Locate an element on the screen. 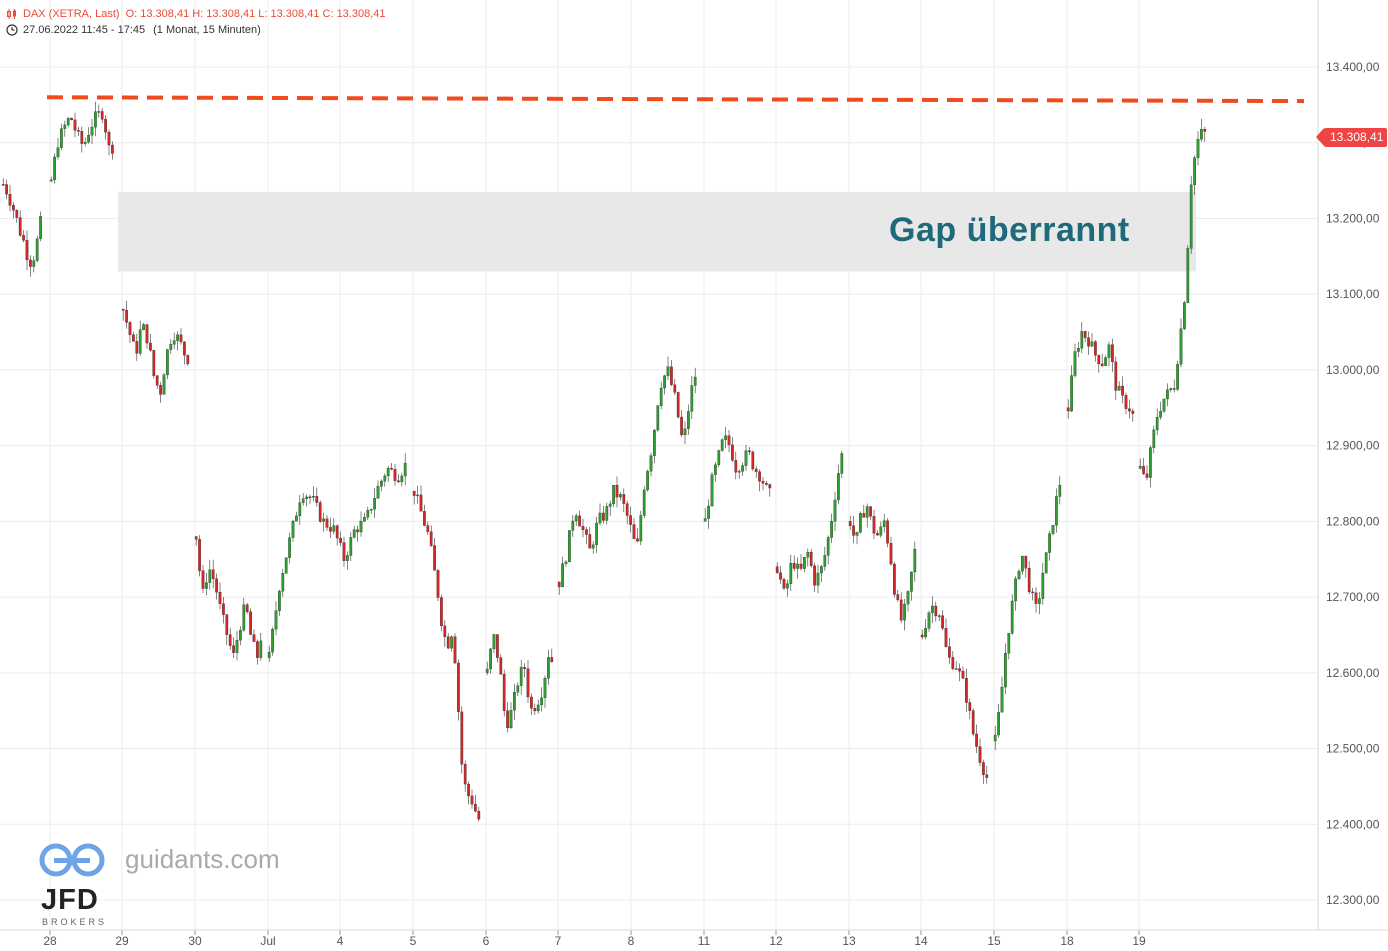  last-price-tag: 13.308,41 is located at coordinates (1351, 137).